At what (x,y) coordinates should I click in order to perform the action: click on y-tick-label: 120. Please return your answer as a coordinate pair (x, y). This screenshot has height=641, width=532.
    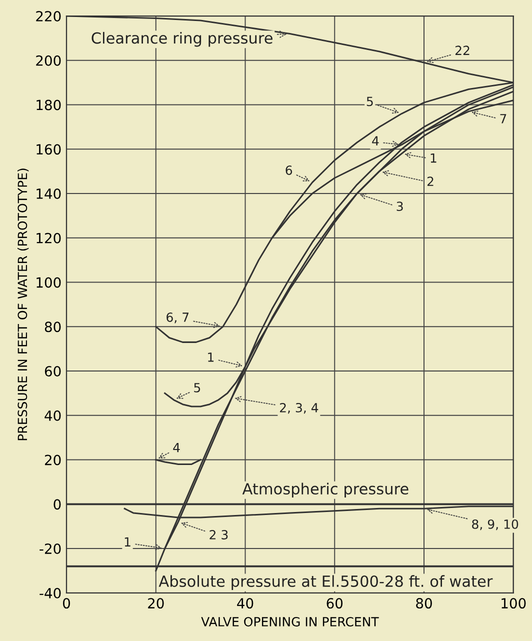
    Looking at the image, I should click on (48, 238).